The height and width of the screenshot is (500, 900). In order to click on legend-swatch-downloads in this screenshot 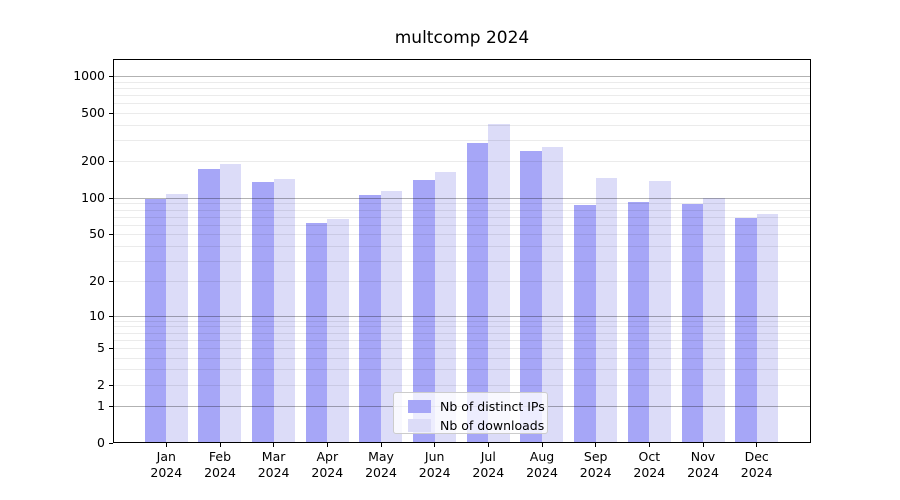, I will do `click(419, 425)`.